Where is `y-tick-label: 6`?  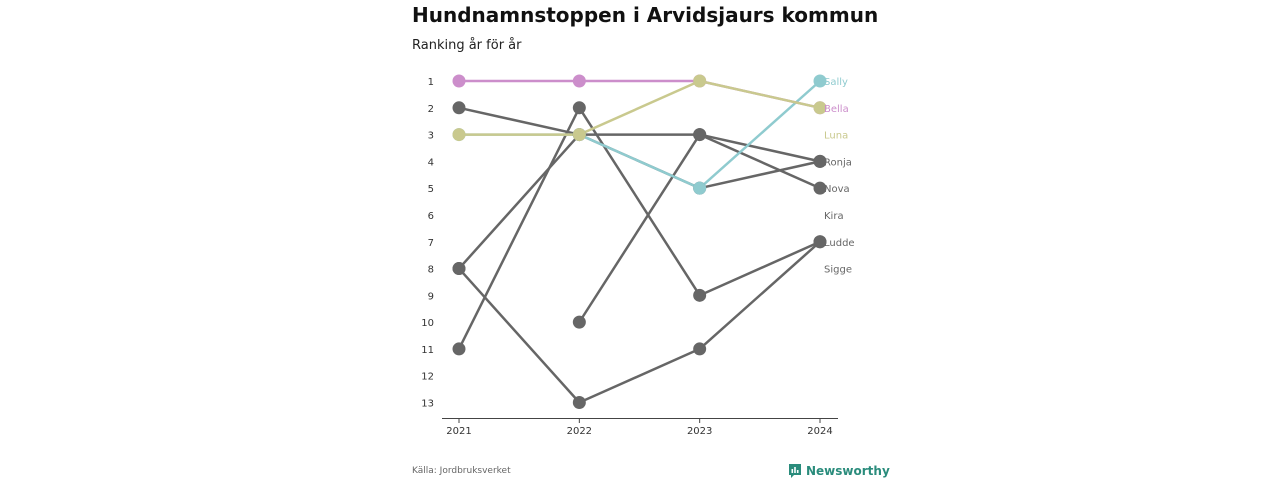 y-tick-label: 6 is located at coordinates (431, 216).